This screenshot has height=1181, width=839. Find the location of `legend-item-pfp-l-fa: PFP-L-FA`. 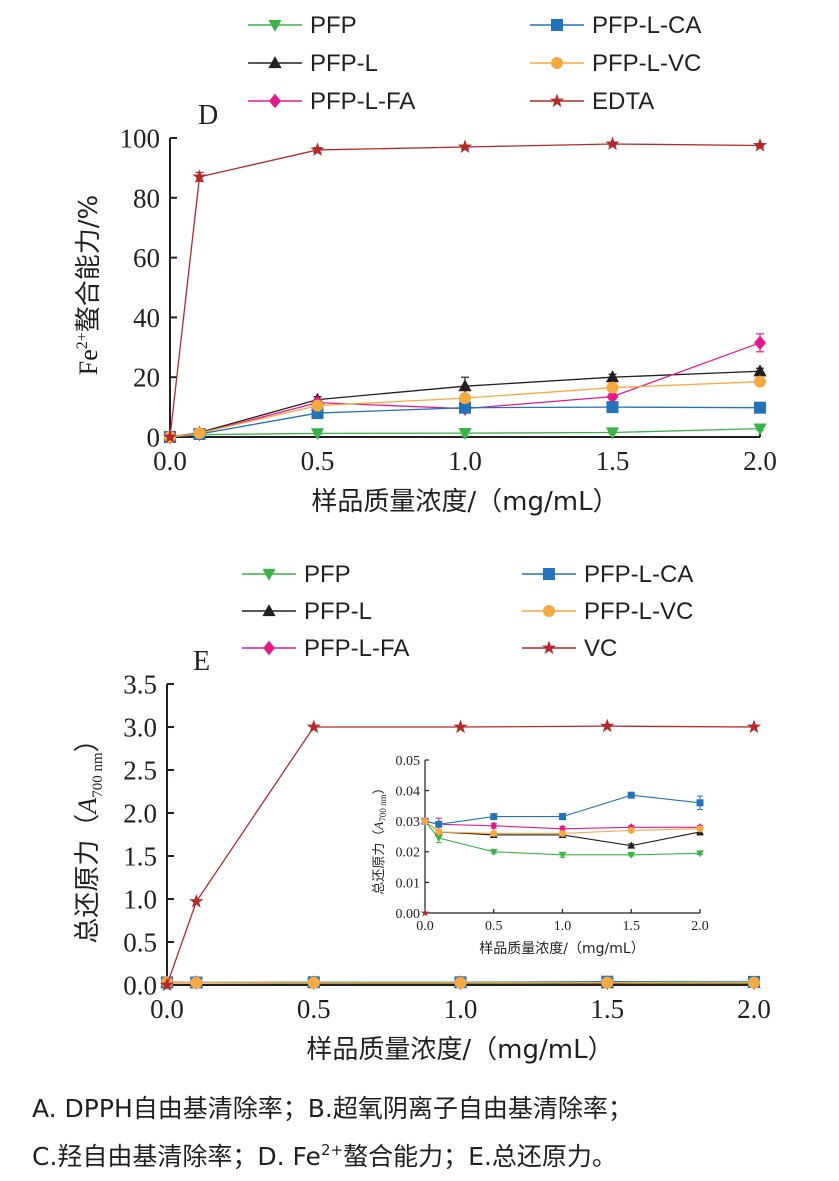

legend-item-pfp-l-fa: PFP-L-FA is located at coordinates (325, 648).